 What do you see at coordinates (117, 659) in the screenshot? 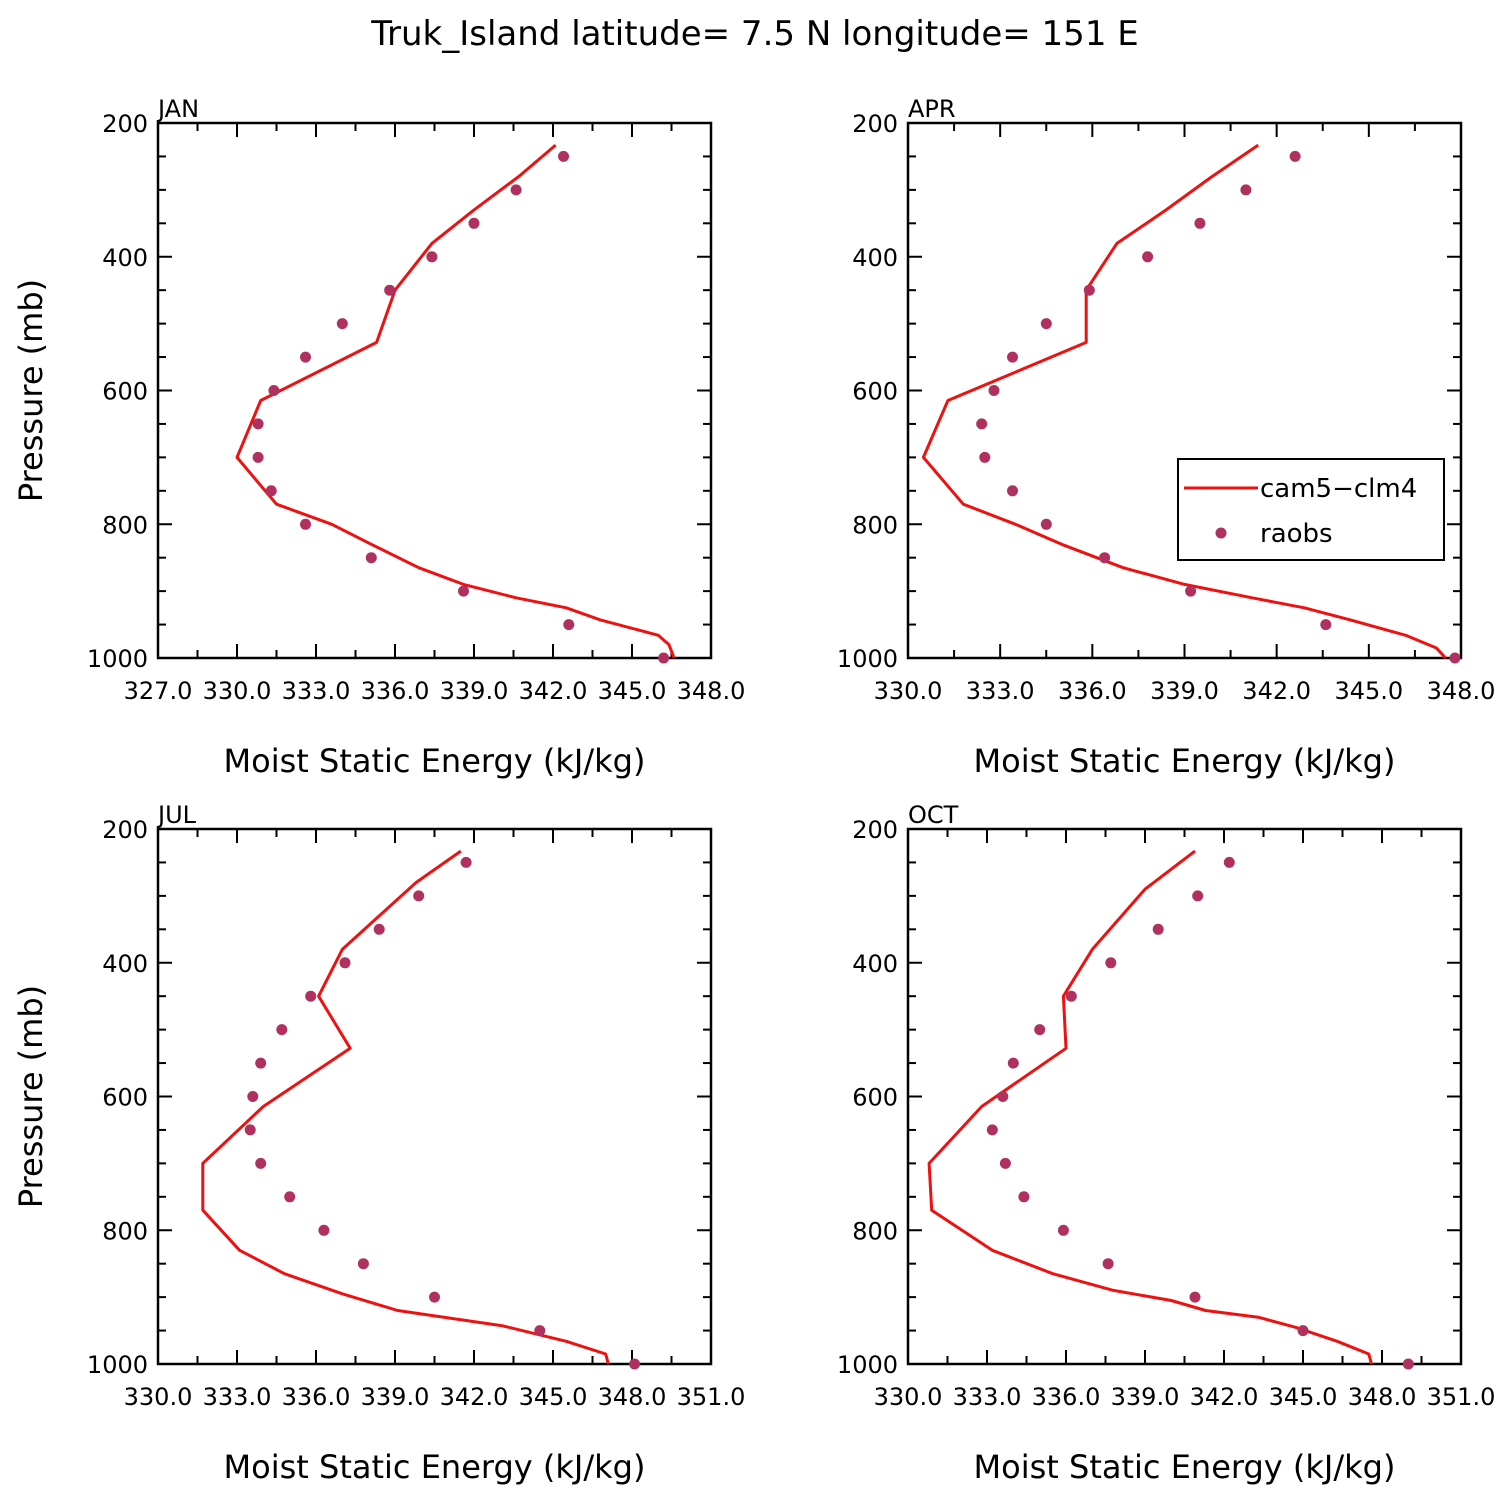
I see `y-tick-label: 1000` at bounding box center [117, 659].